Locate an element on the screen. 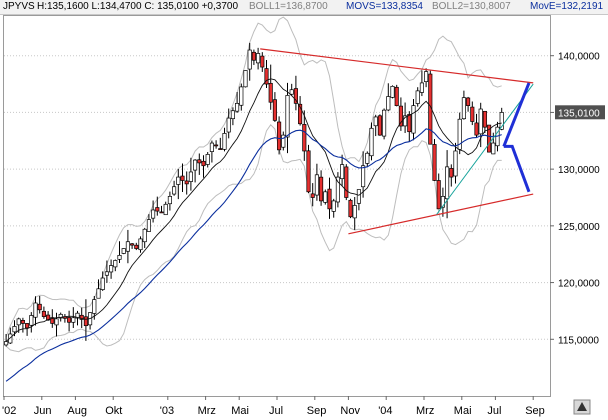  navigation-icon is located at coordinates (582, 407).